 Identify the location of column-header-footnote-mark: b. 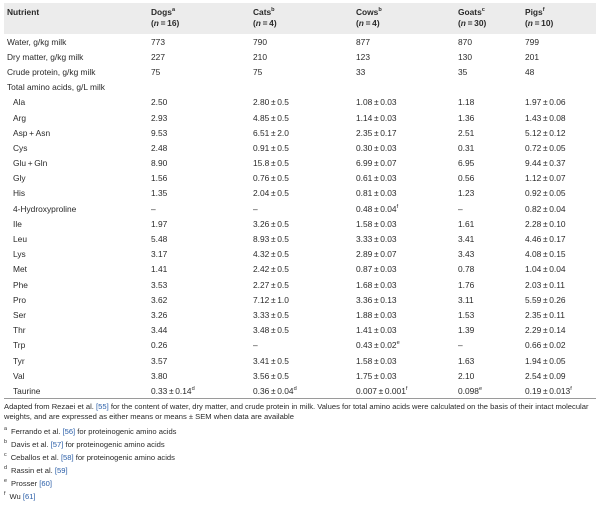
(273, 10).